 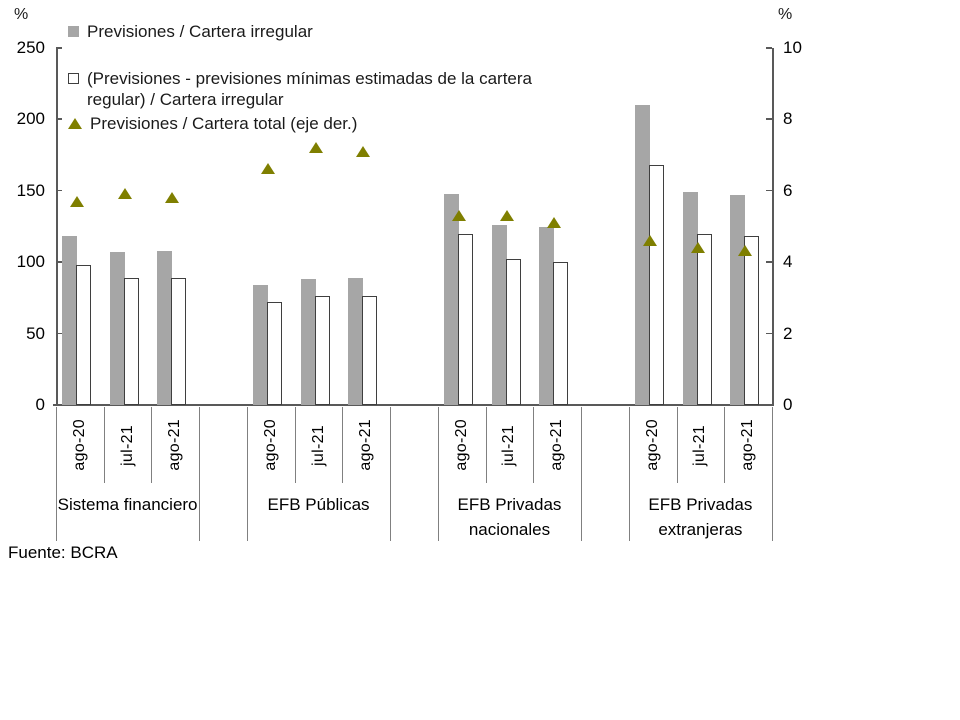 What do you see at coordinates (30, 262) in the screenshot?
I see `left-axis-tick-label: 100` at bounding box center [30, 262].